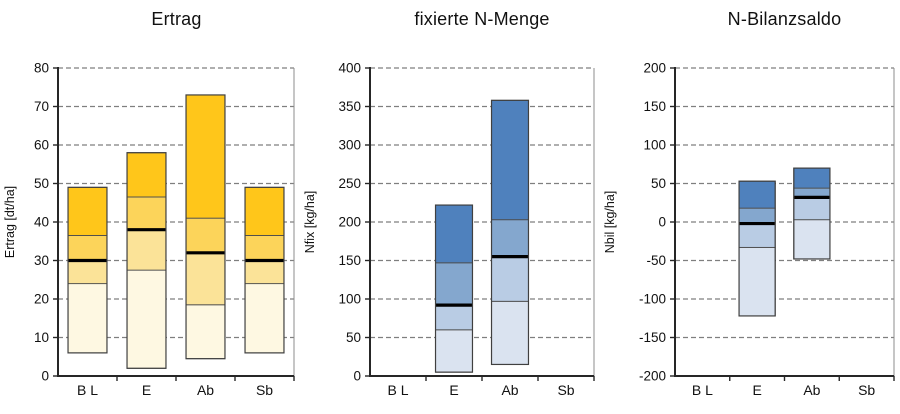 The height and width of the screenshot is (414, 900). Describe the element at coordinates (349, 145) in the screenshot. I see `y-tick-label: 300` at that location.